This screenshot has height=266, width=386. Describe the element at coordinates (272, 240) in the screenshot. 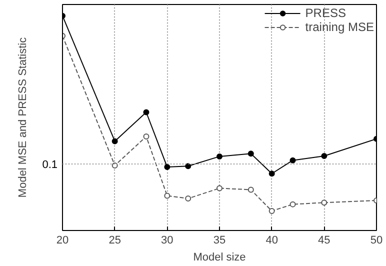

I see `x-tick-label: 40` at that location.